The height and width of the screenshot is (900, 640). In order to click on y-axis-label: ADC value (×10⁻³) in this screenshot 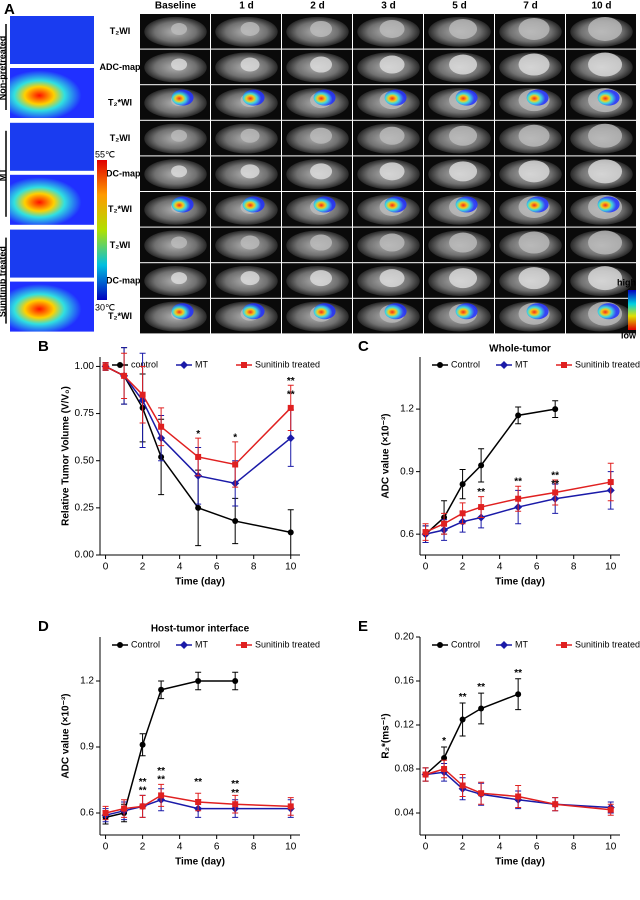, I will do `click(66, 735)`.